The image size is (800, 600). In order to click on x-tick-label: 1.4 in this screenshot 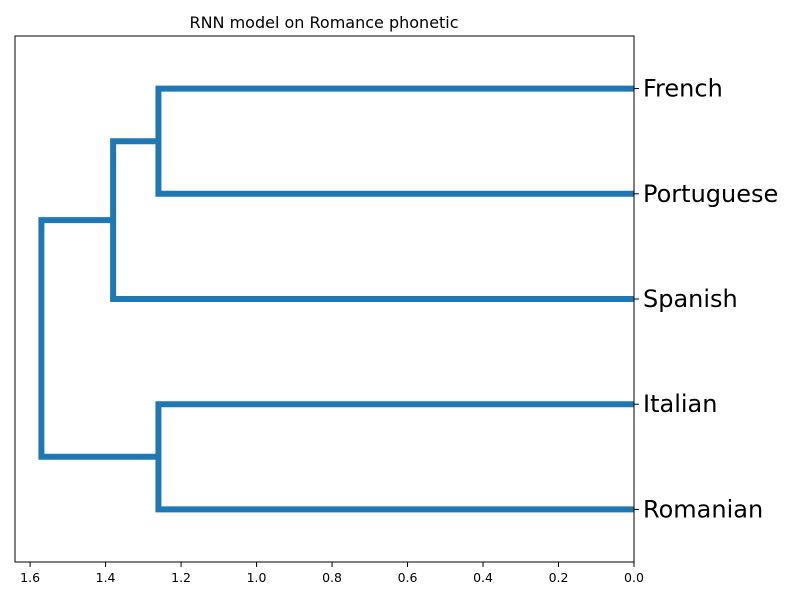, I will do `click(106, 577)`.